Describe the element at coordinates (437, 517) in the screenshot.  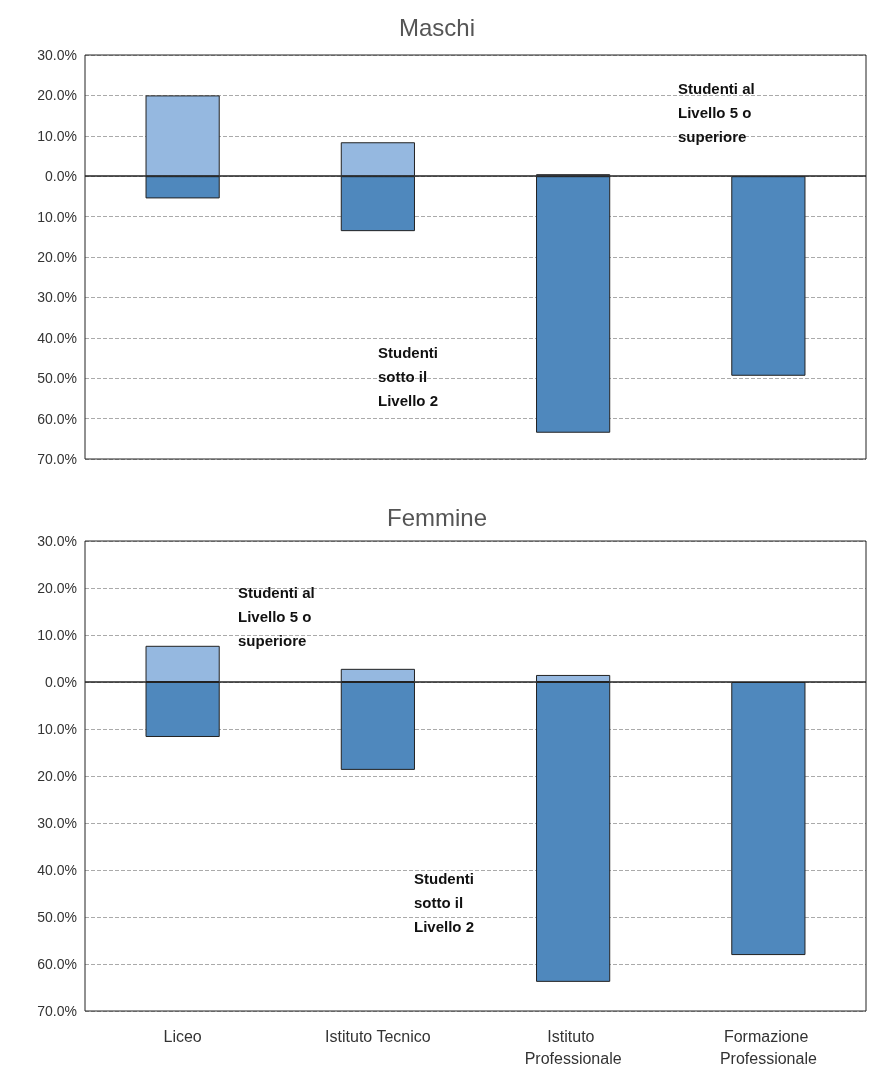
I see `chart-title: Femmine` at that location.